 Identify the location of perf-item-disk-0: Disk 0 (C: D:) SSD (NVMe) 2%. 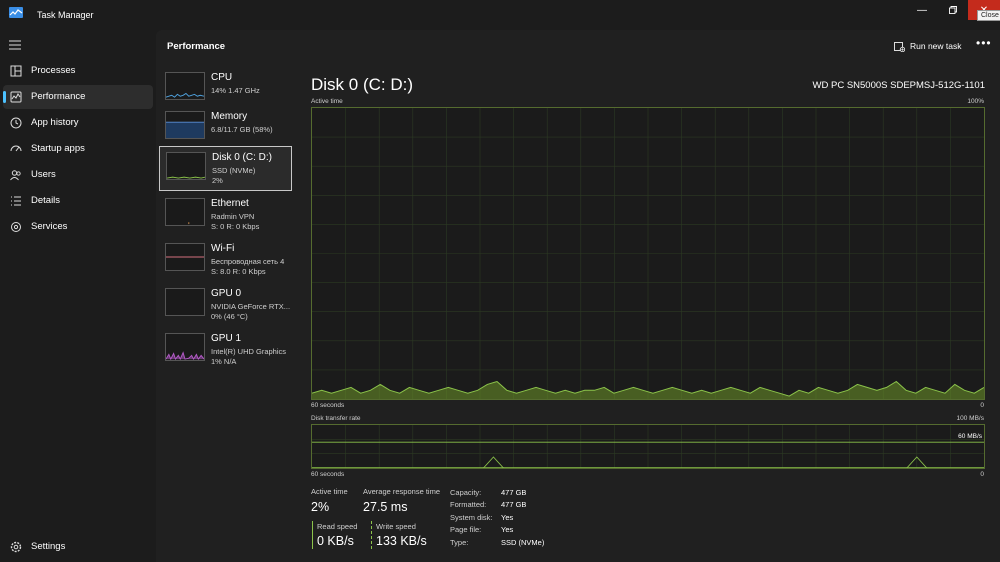
(225, 168).